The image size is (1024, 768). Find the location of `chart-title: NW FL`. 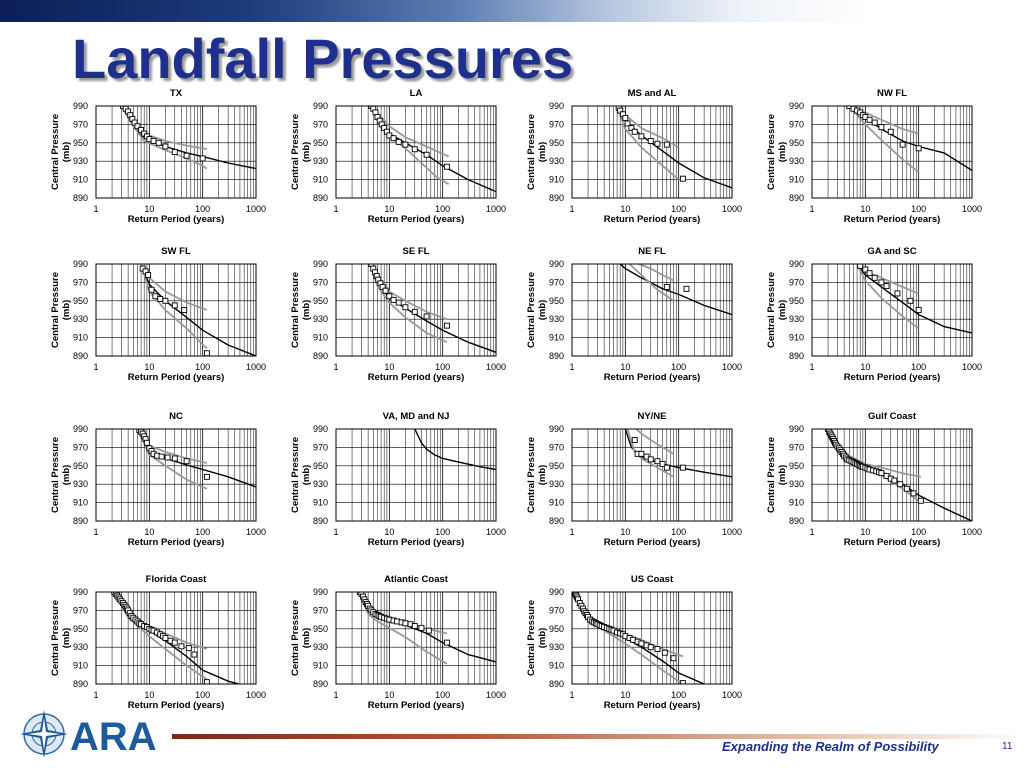

chart-title: NW FL is located at coordinates (892, 93).